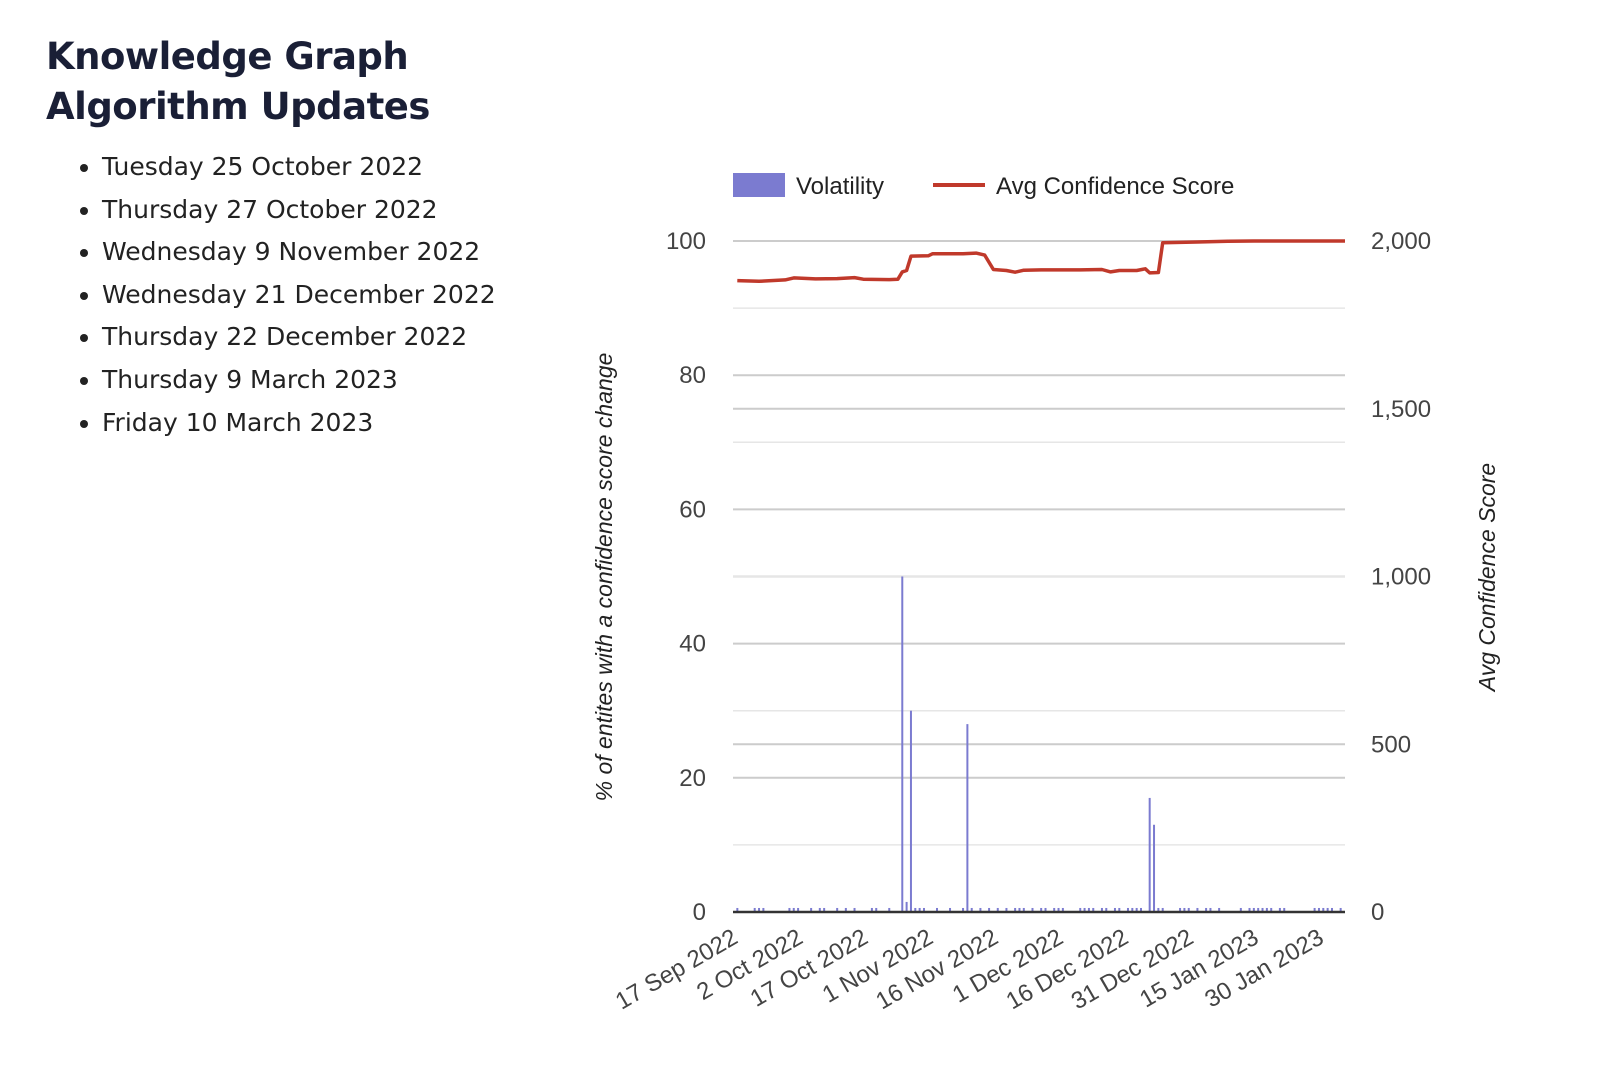  What do you see at coordinates (299, 210) in the screenshot?
I see `list-item: Thursday 27 October 2022` at bounding box center [299, 210].